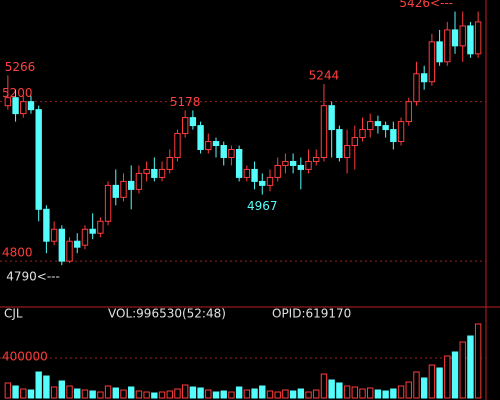  Describe the element at coordinates (311, 314) in the screenshot. I see `oi-label: OPID:619170` at that location.